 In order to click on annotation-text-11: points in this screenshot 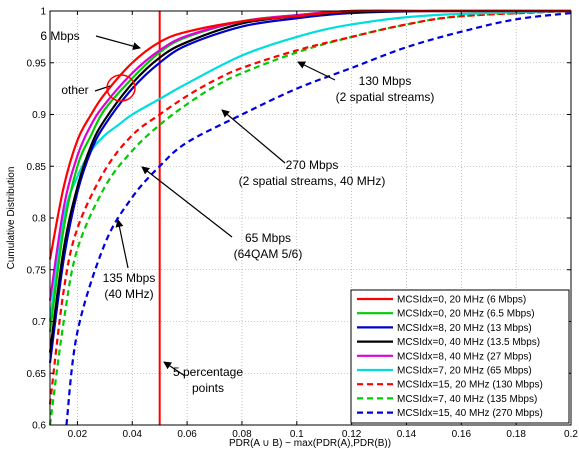, I will do `click(208, 388)`.